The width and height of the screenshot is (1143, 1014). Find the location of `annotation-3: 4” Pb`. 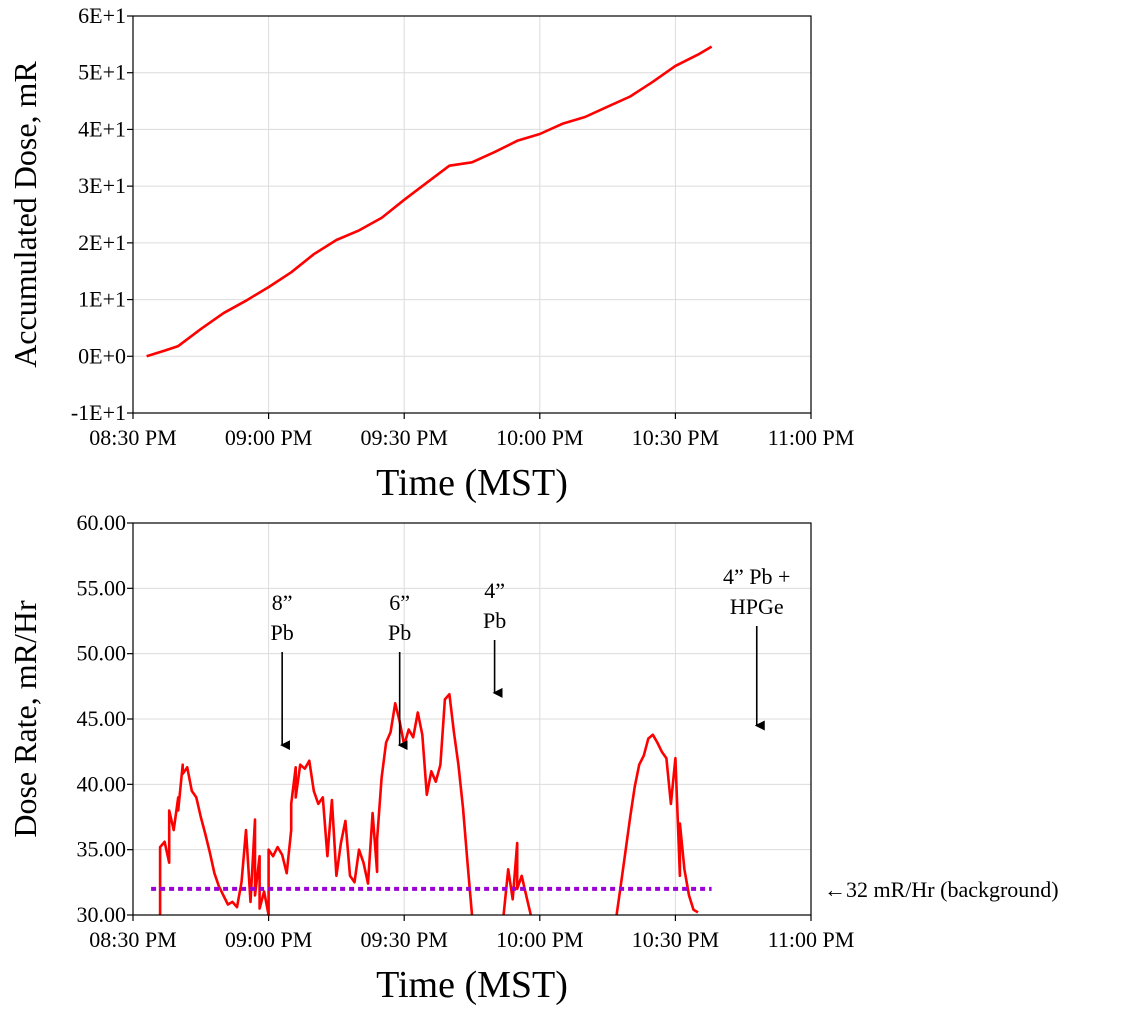

annotation-3: 4” Pb is located at coordinates (494, 638).